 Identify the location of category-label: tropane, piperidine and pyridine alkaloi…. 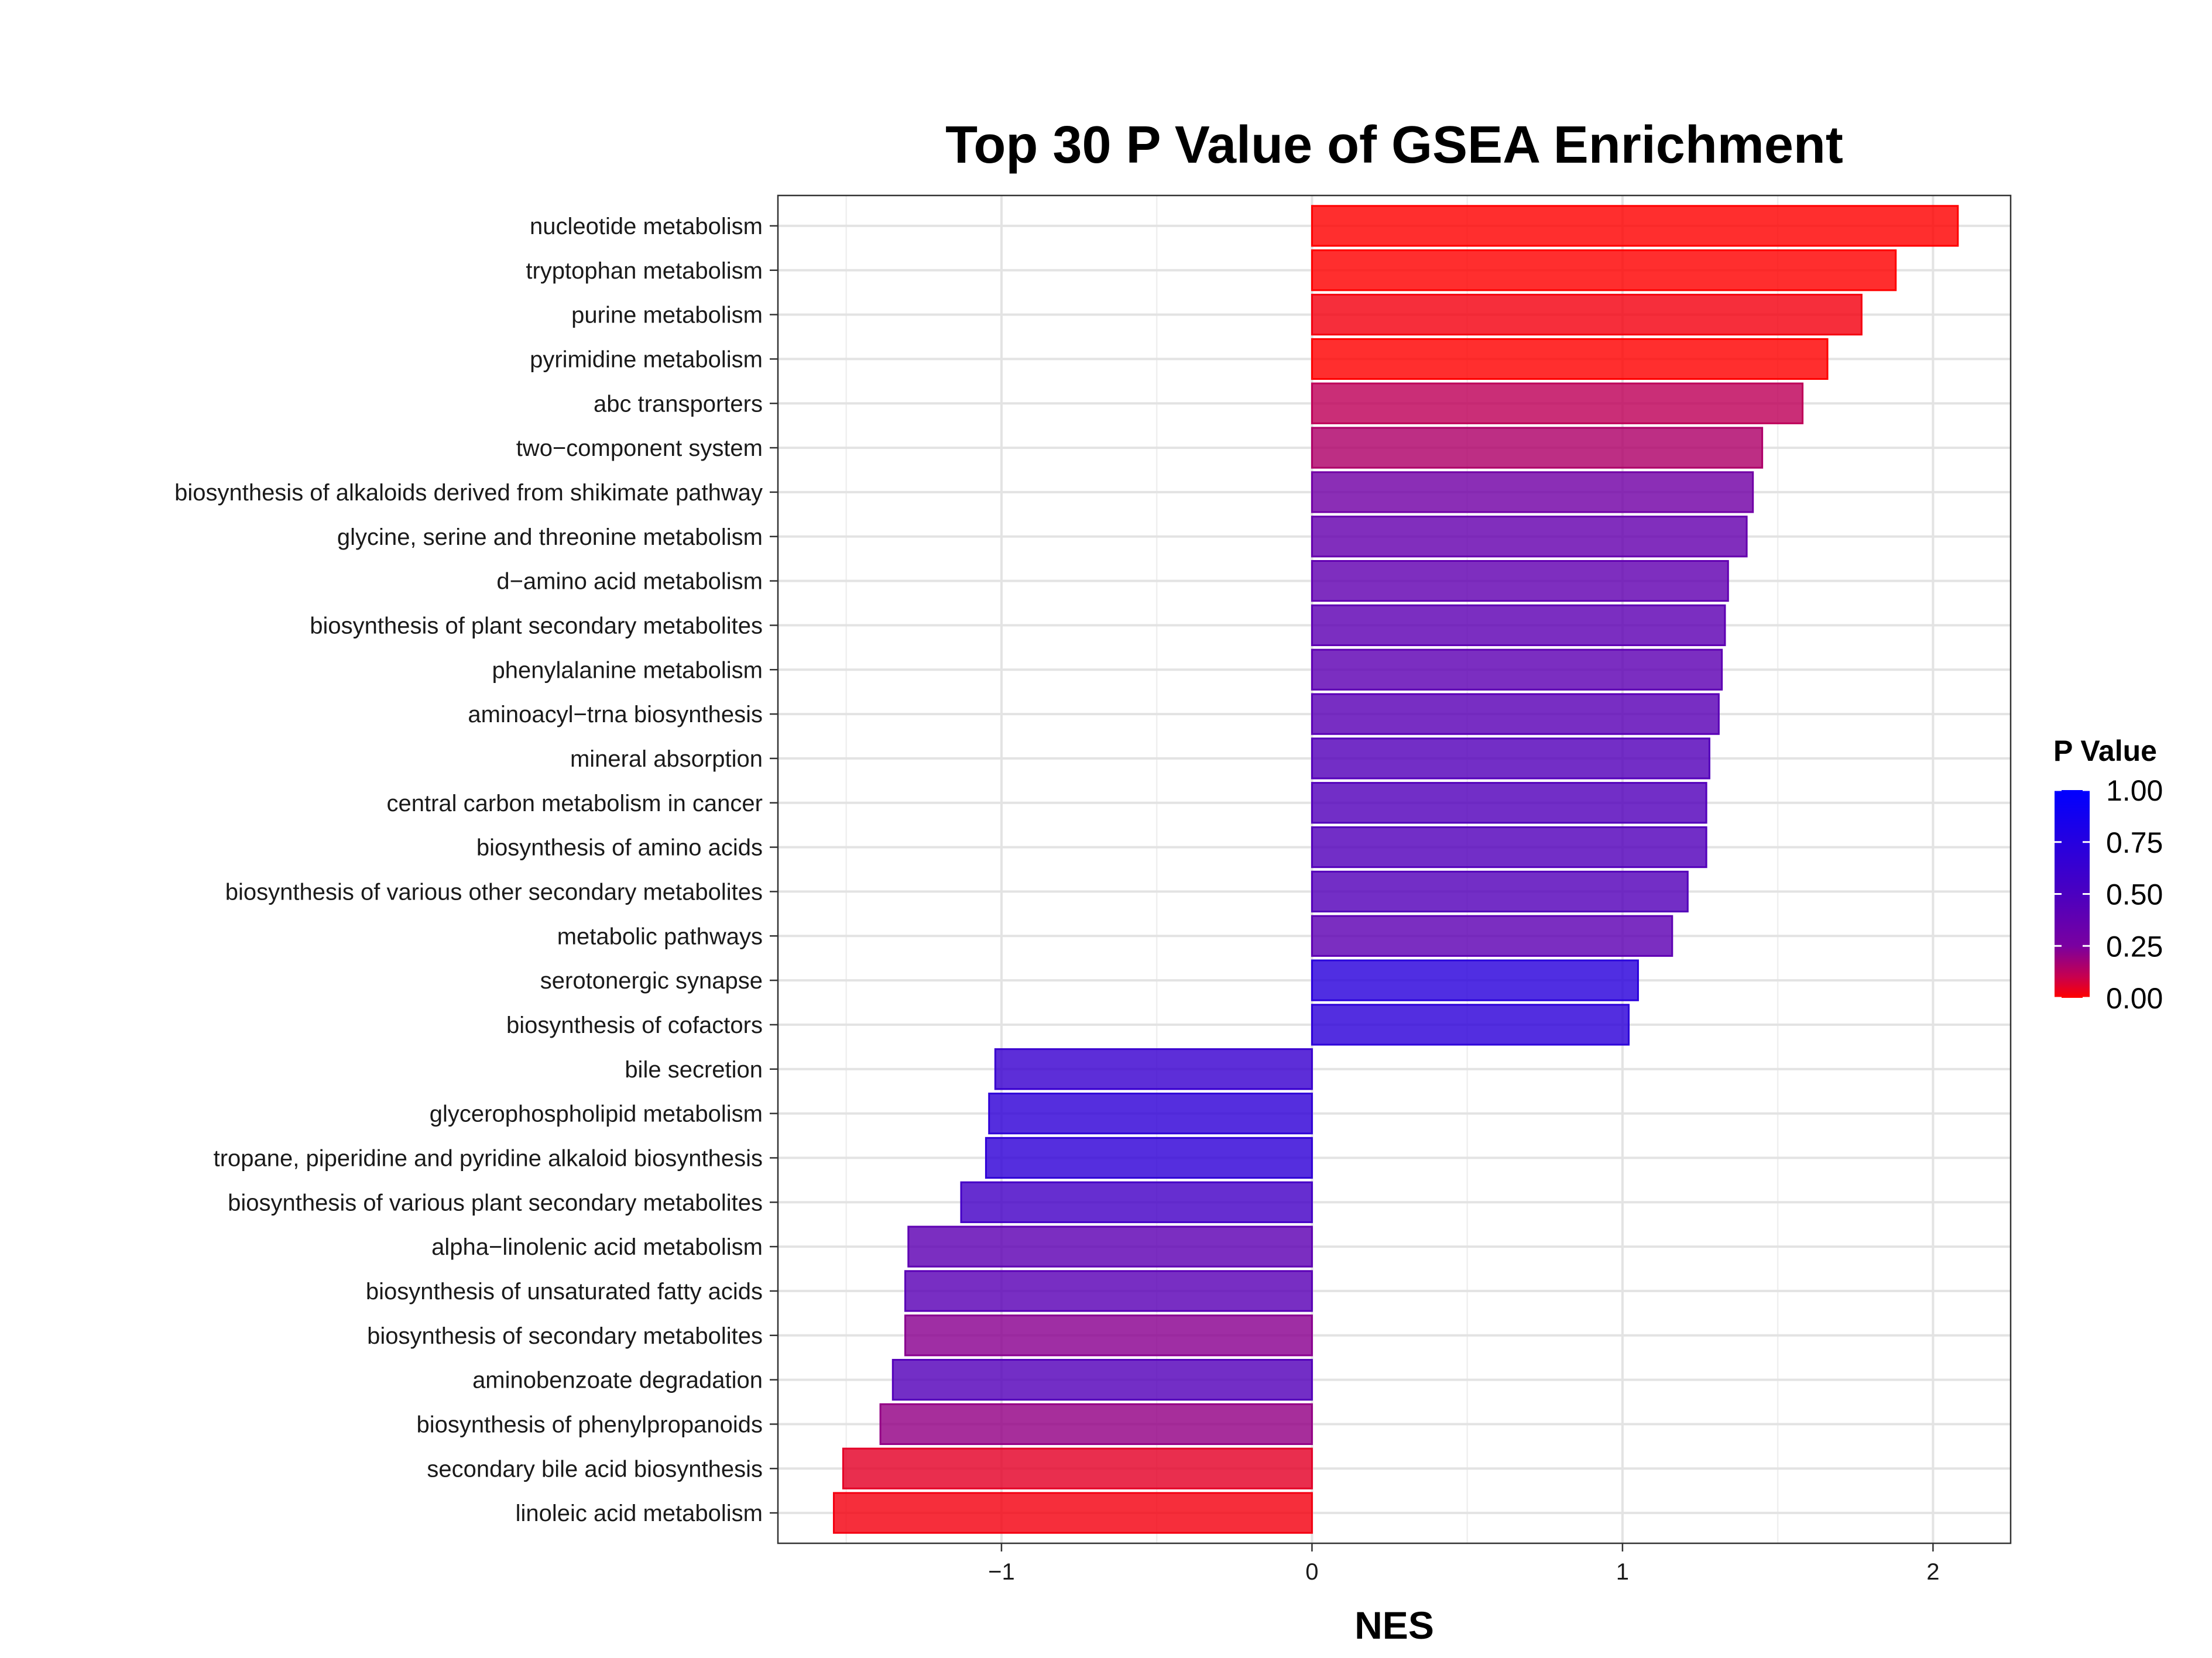
(488, 1158).